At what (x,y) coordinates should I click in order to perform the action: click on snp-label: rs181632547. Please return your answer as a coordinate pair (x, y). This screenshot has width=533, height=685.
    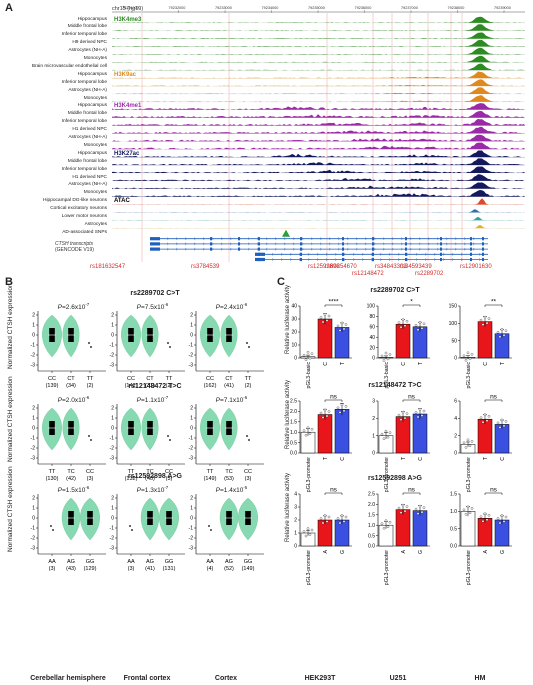
    Looking at the image, I should click on (108, 267).